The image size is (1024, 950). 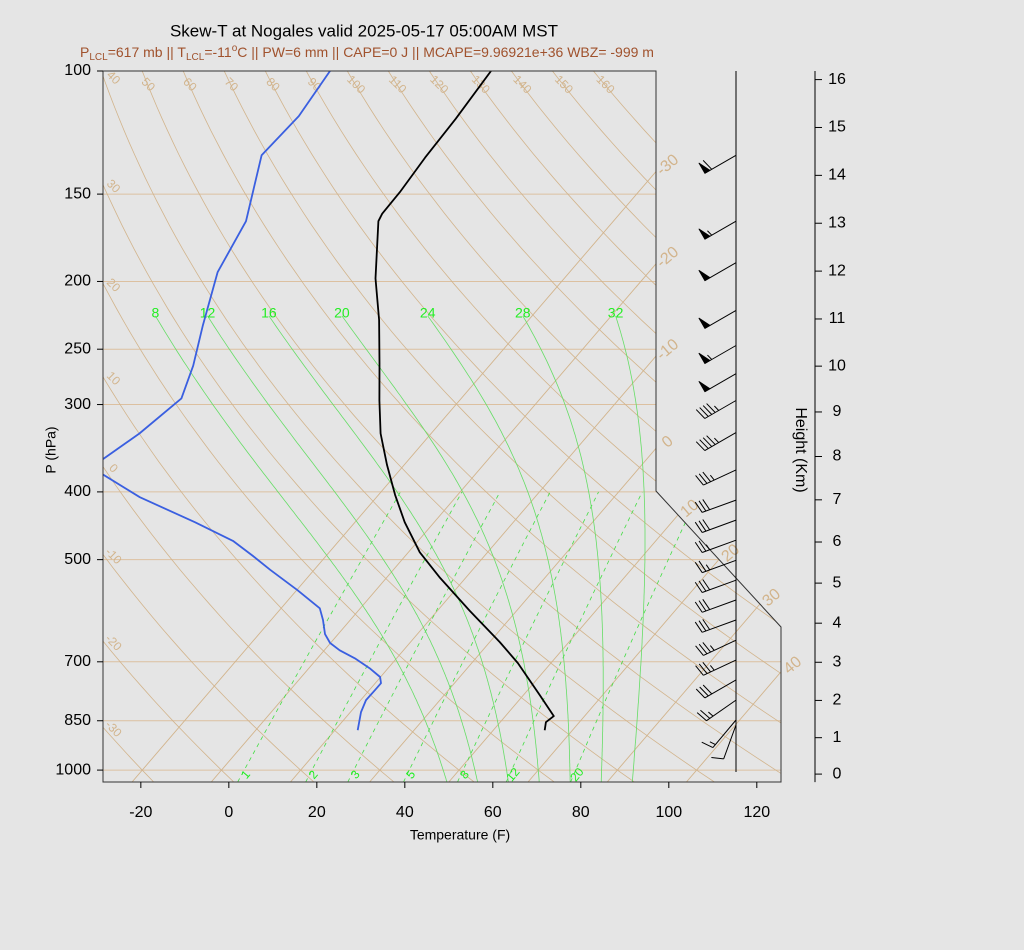 What do you see at coordinates (837, 456) in the screenshot?
I see `y2-tick-label: 8` at bounding box center [837, 456].